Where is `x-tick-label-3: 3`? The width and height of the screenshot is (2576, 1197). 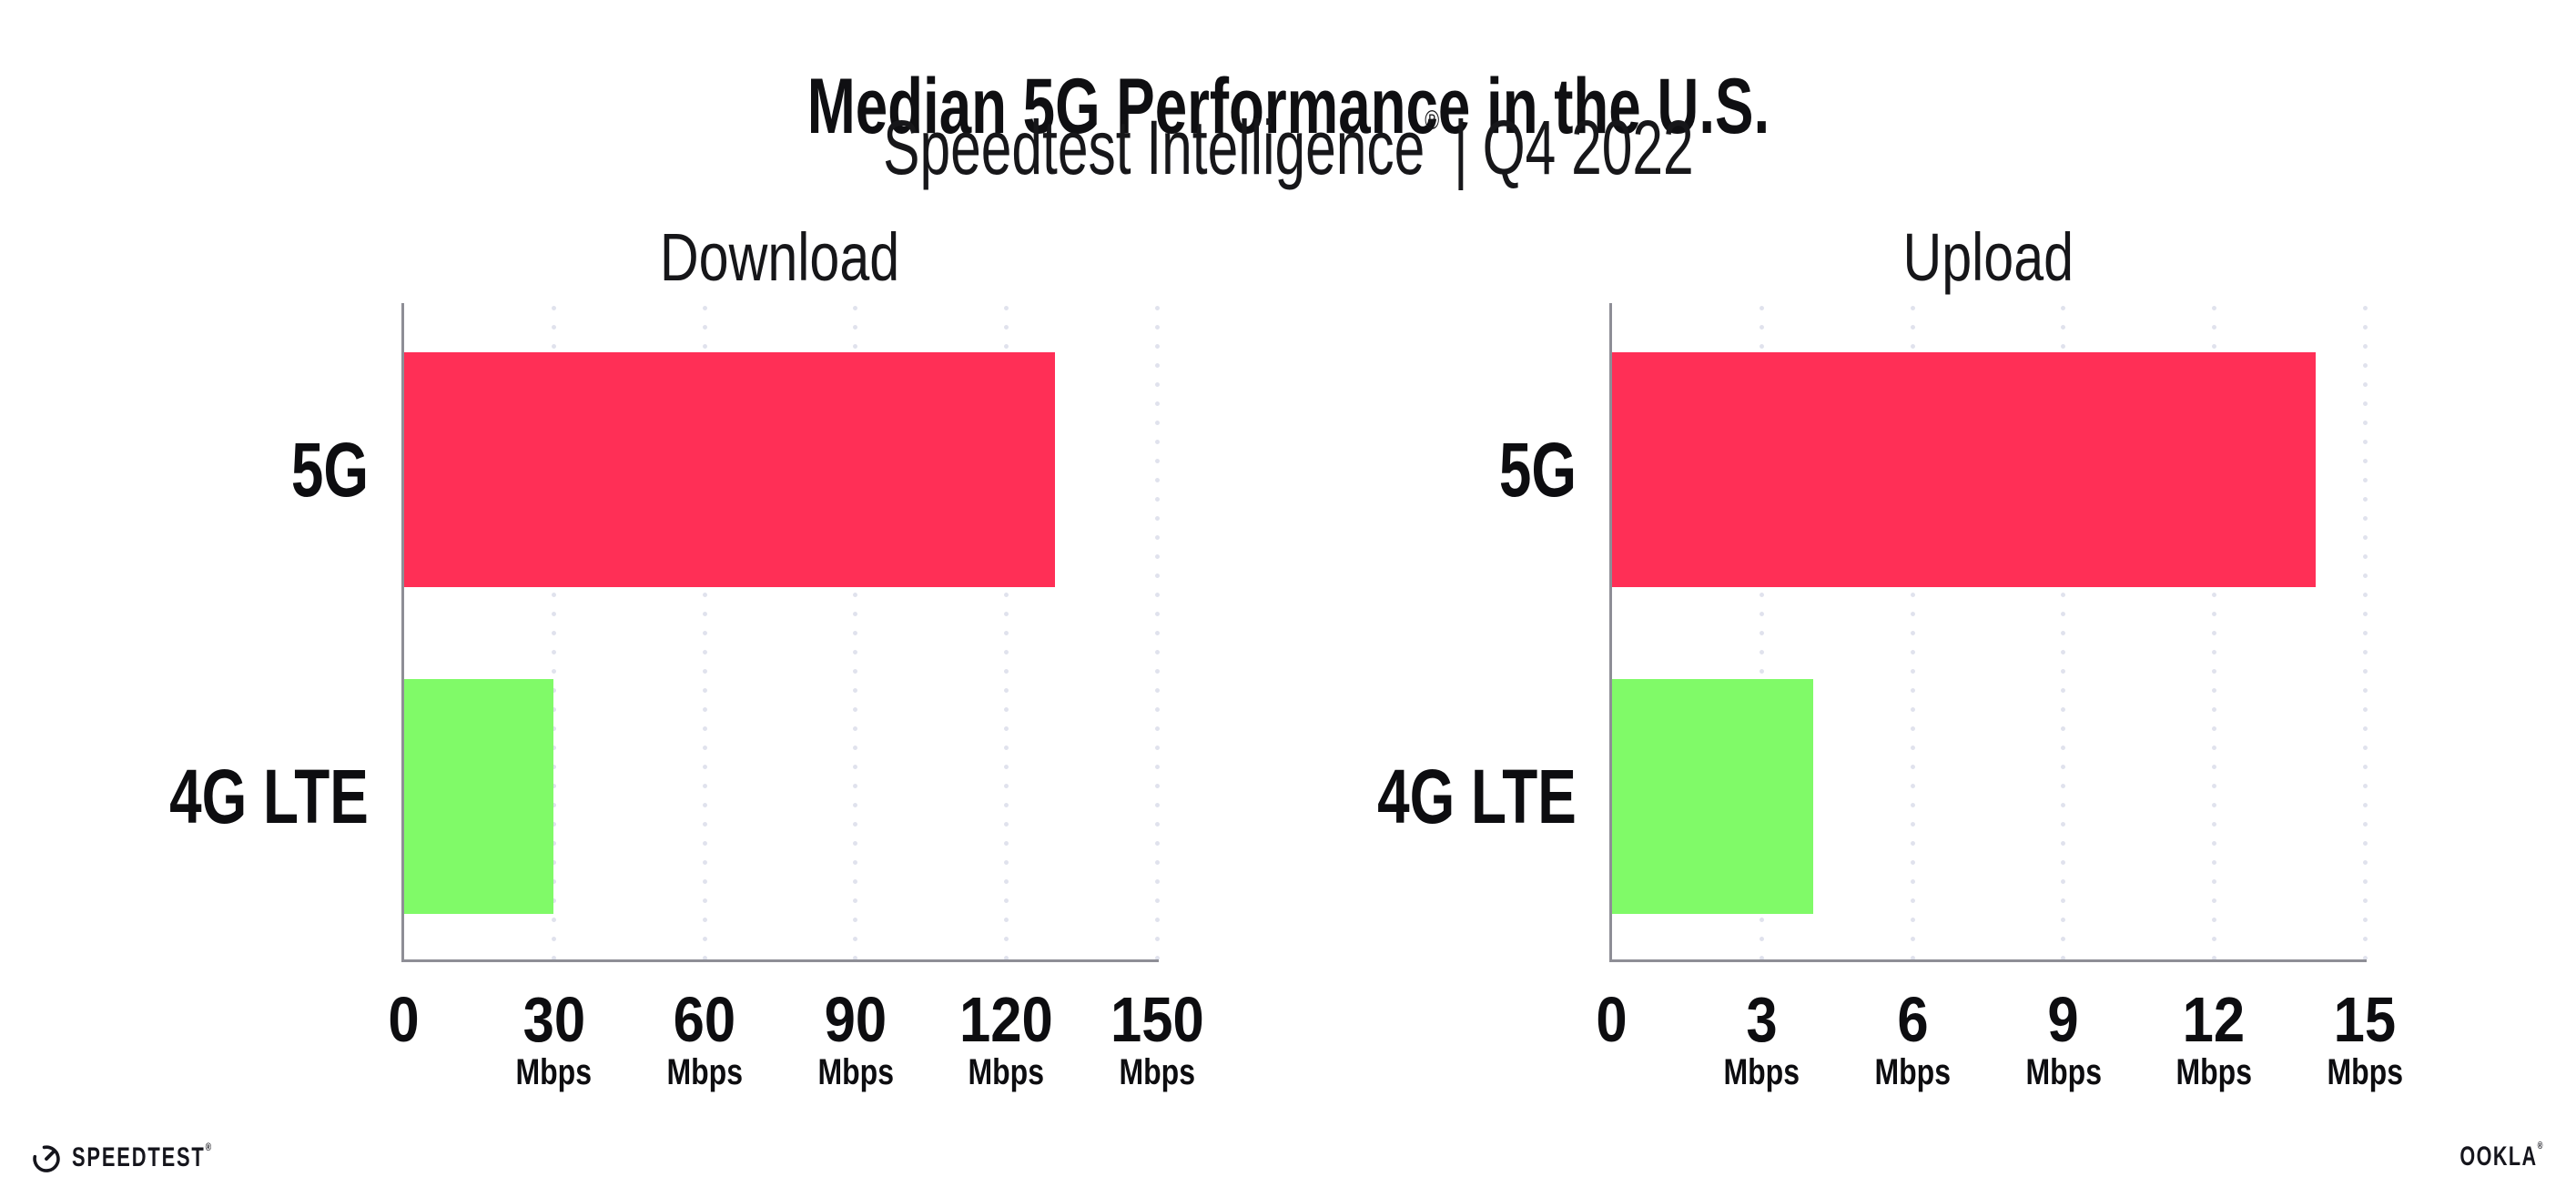
x-tick-label-3: 3 is located at coordinates (1762, 1020).